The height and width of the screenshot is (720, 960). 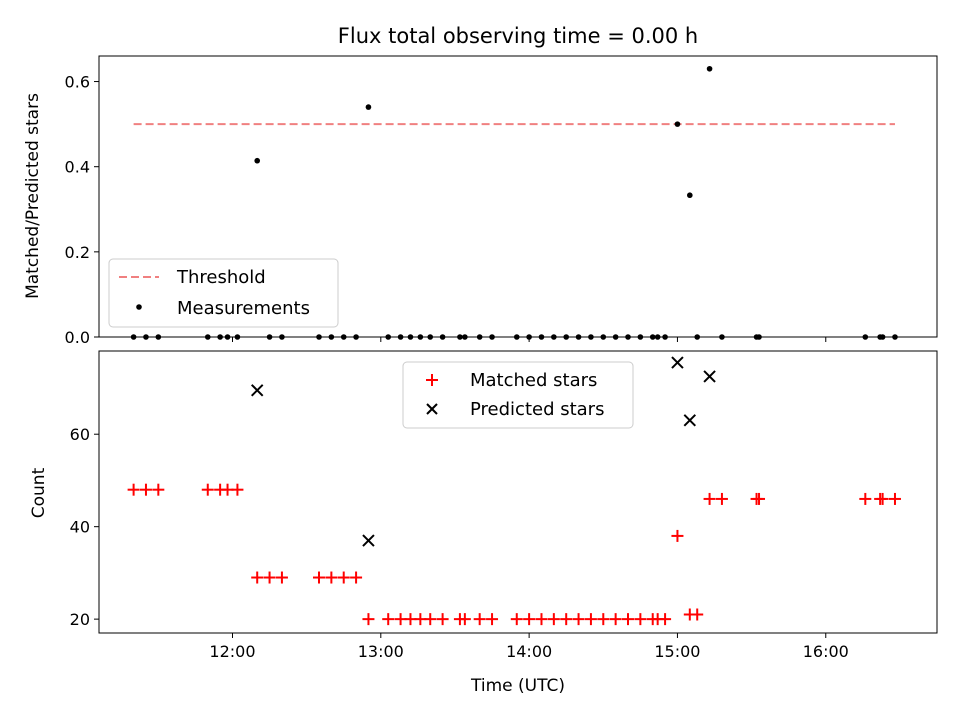 What do you see at coordinates (533, 380) in the screenshot?
I see `legend-matched-label: Matched stars` at bounding box center [533, 380].